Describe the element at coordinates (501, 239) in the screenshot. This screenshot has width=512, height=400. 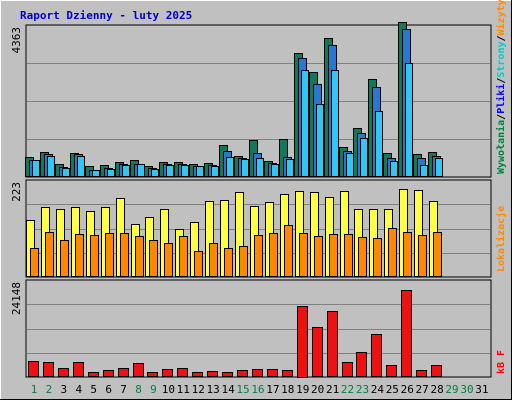
I see `side-label-middle-part: Lokalizacje` at that location.